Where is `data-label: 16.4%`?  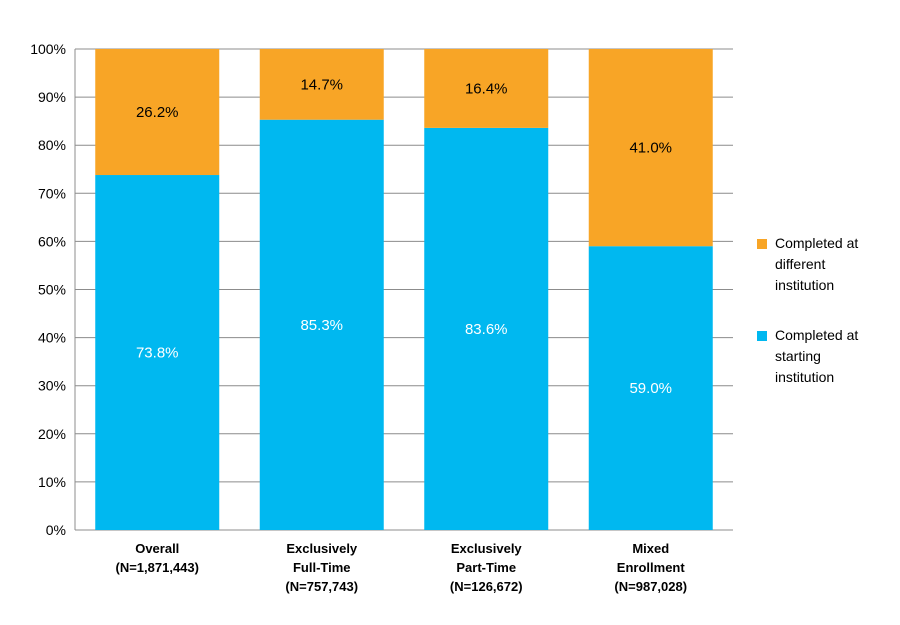 data-label: 16.4% is located at coordinates (486, 88).